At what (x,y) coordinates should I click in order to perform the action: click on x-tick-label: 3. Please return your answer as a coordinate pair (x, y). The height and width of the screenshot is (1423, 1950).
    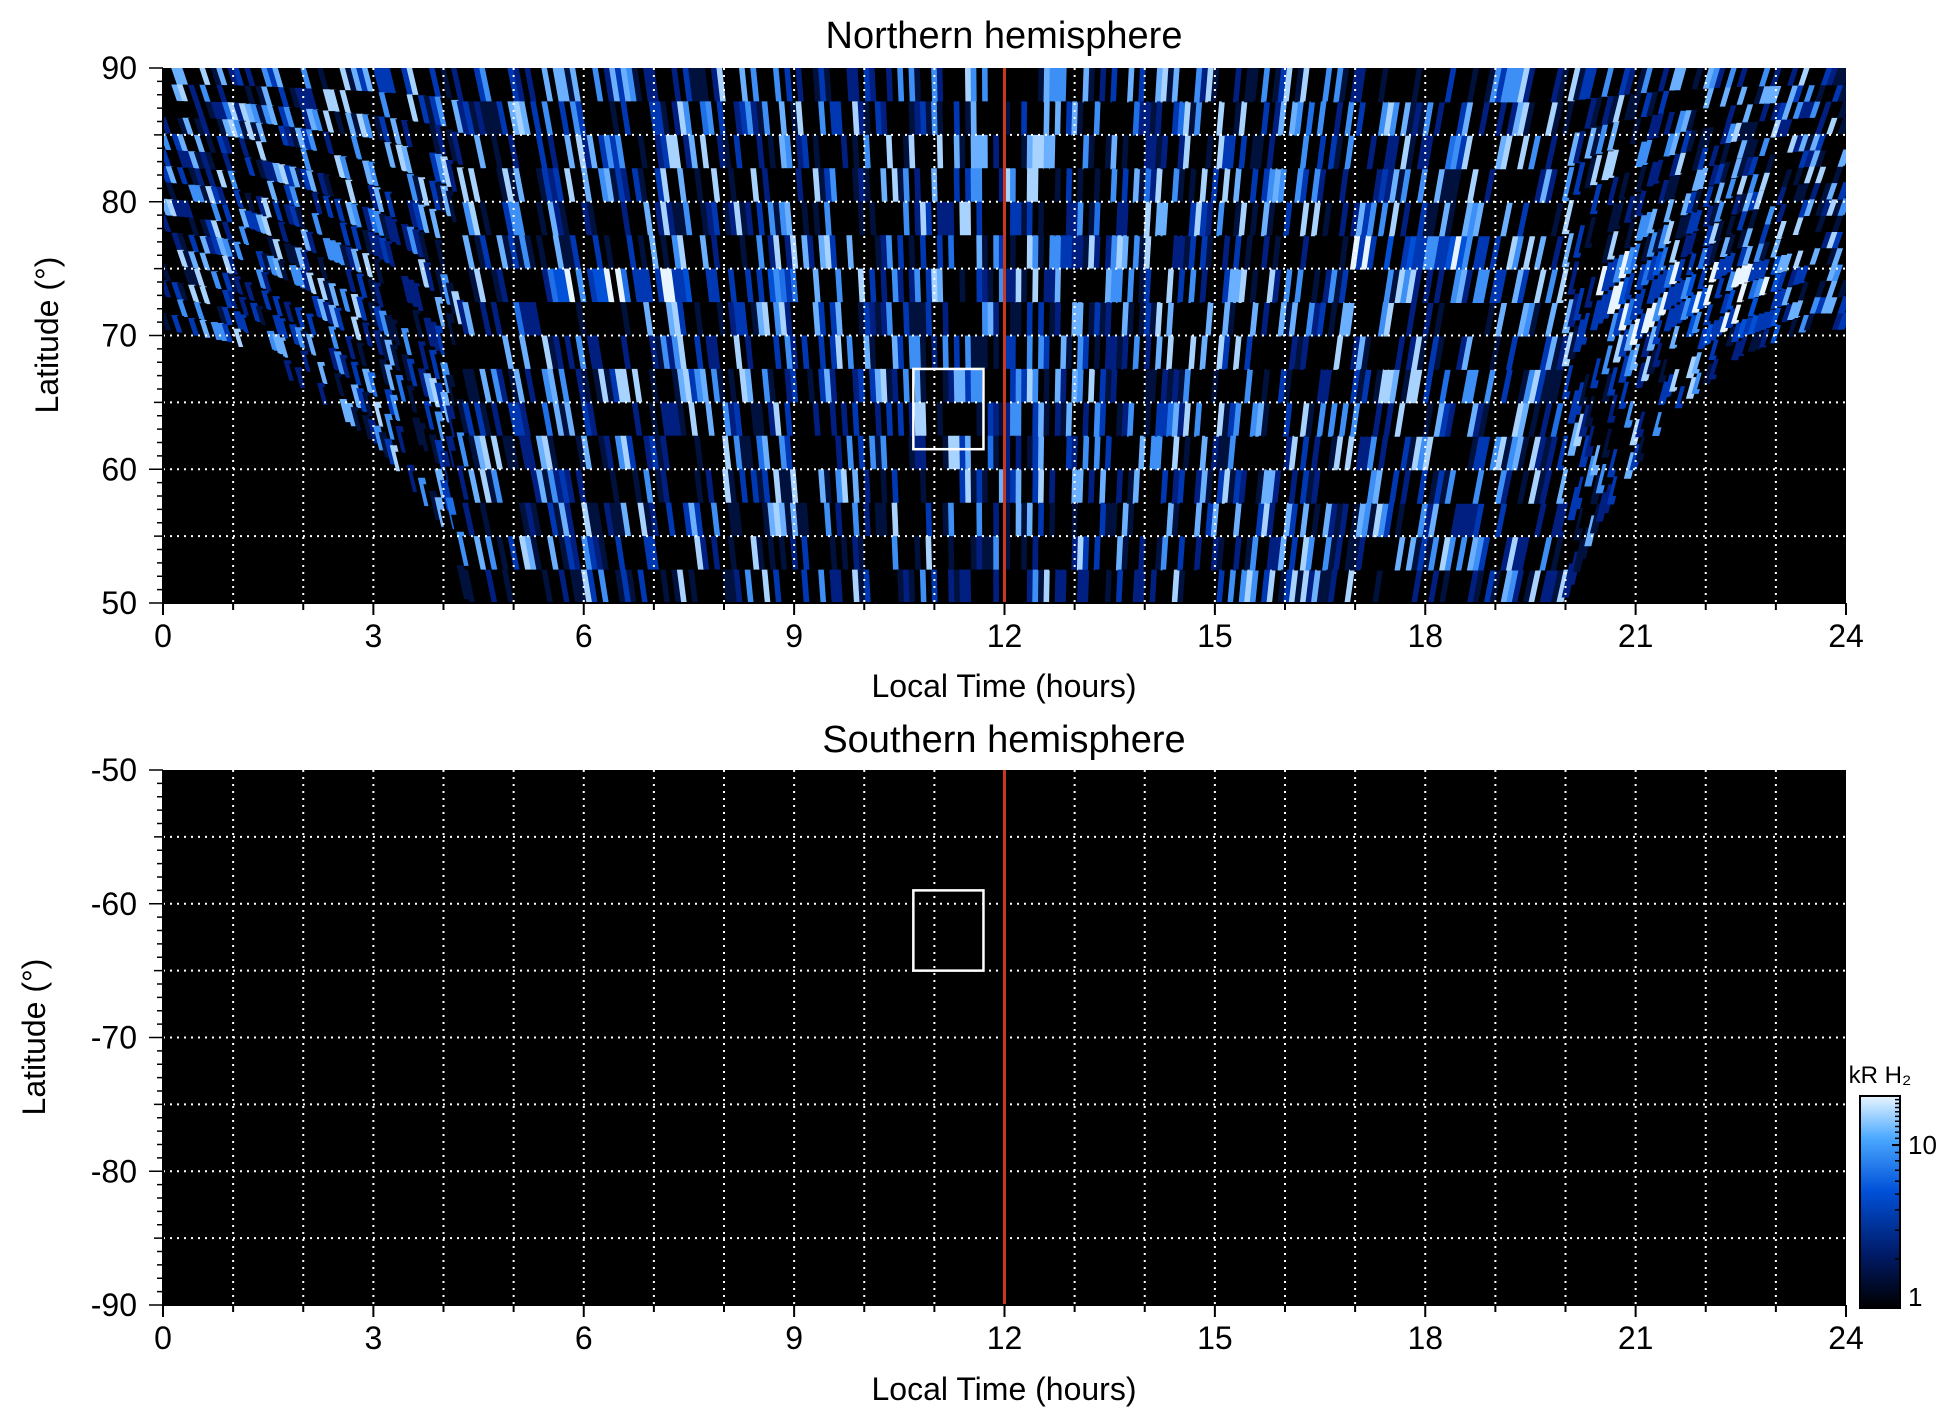
    Looking at the image, I should click on (373, 1338).